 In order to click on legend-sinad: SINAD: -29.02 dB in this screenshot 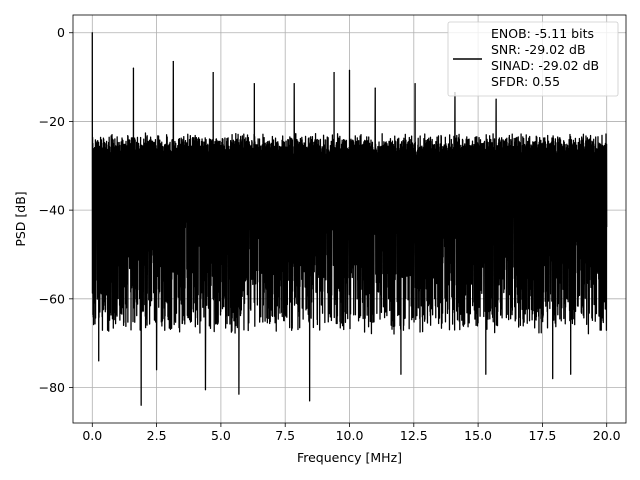, I will do `click(545, 65)`.